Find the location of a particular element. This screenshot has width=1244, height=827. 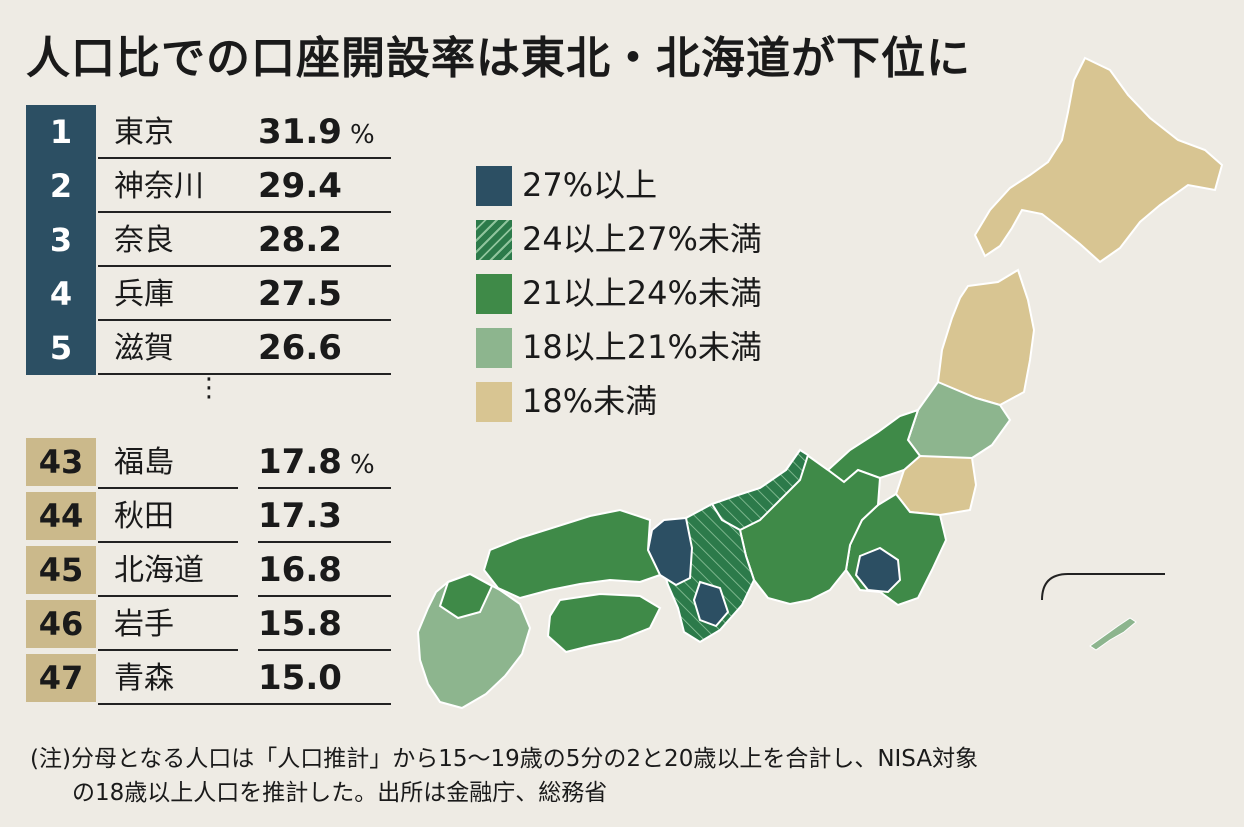

table-row: 47 青森 15.0 is located at coordinates (208, 678).